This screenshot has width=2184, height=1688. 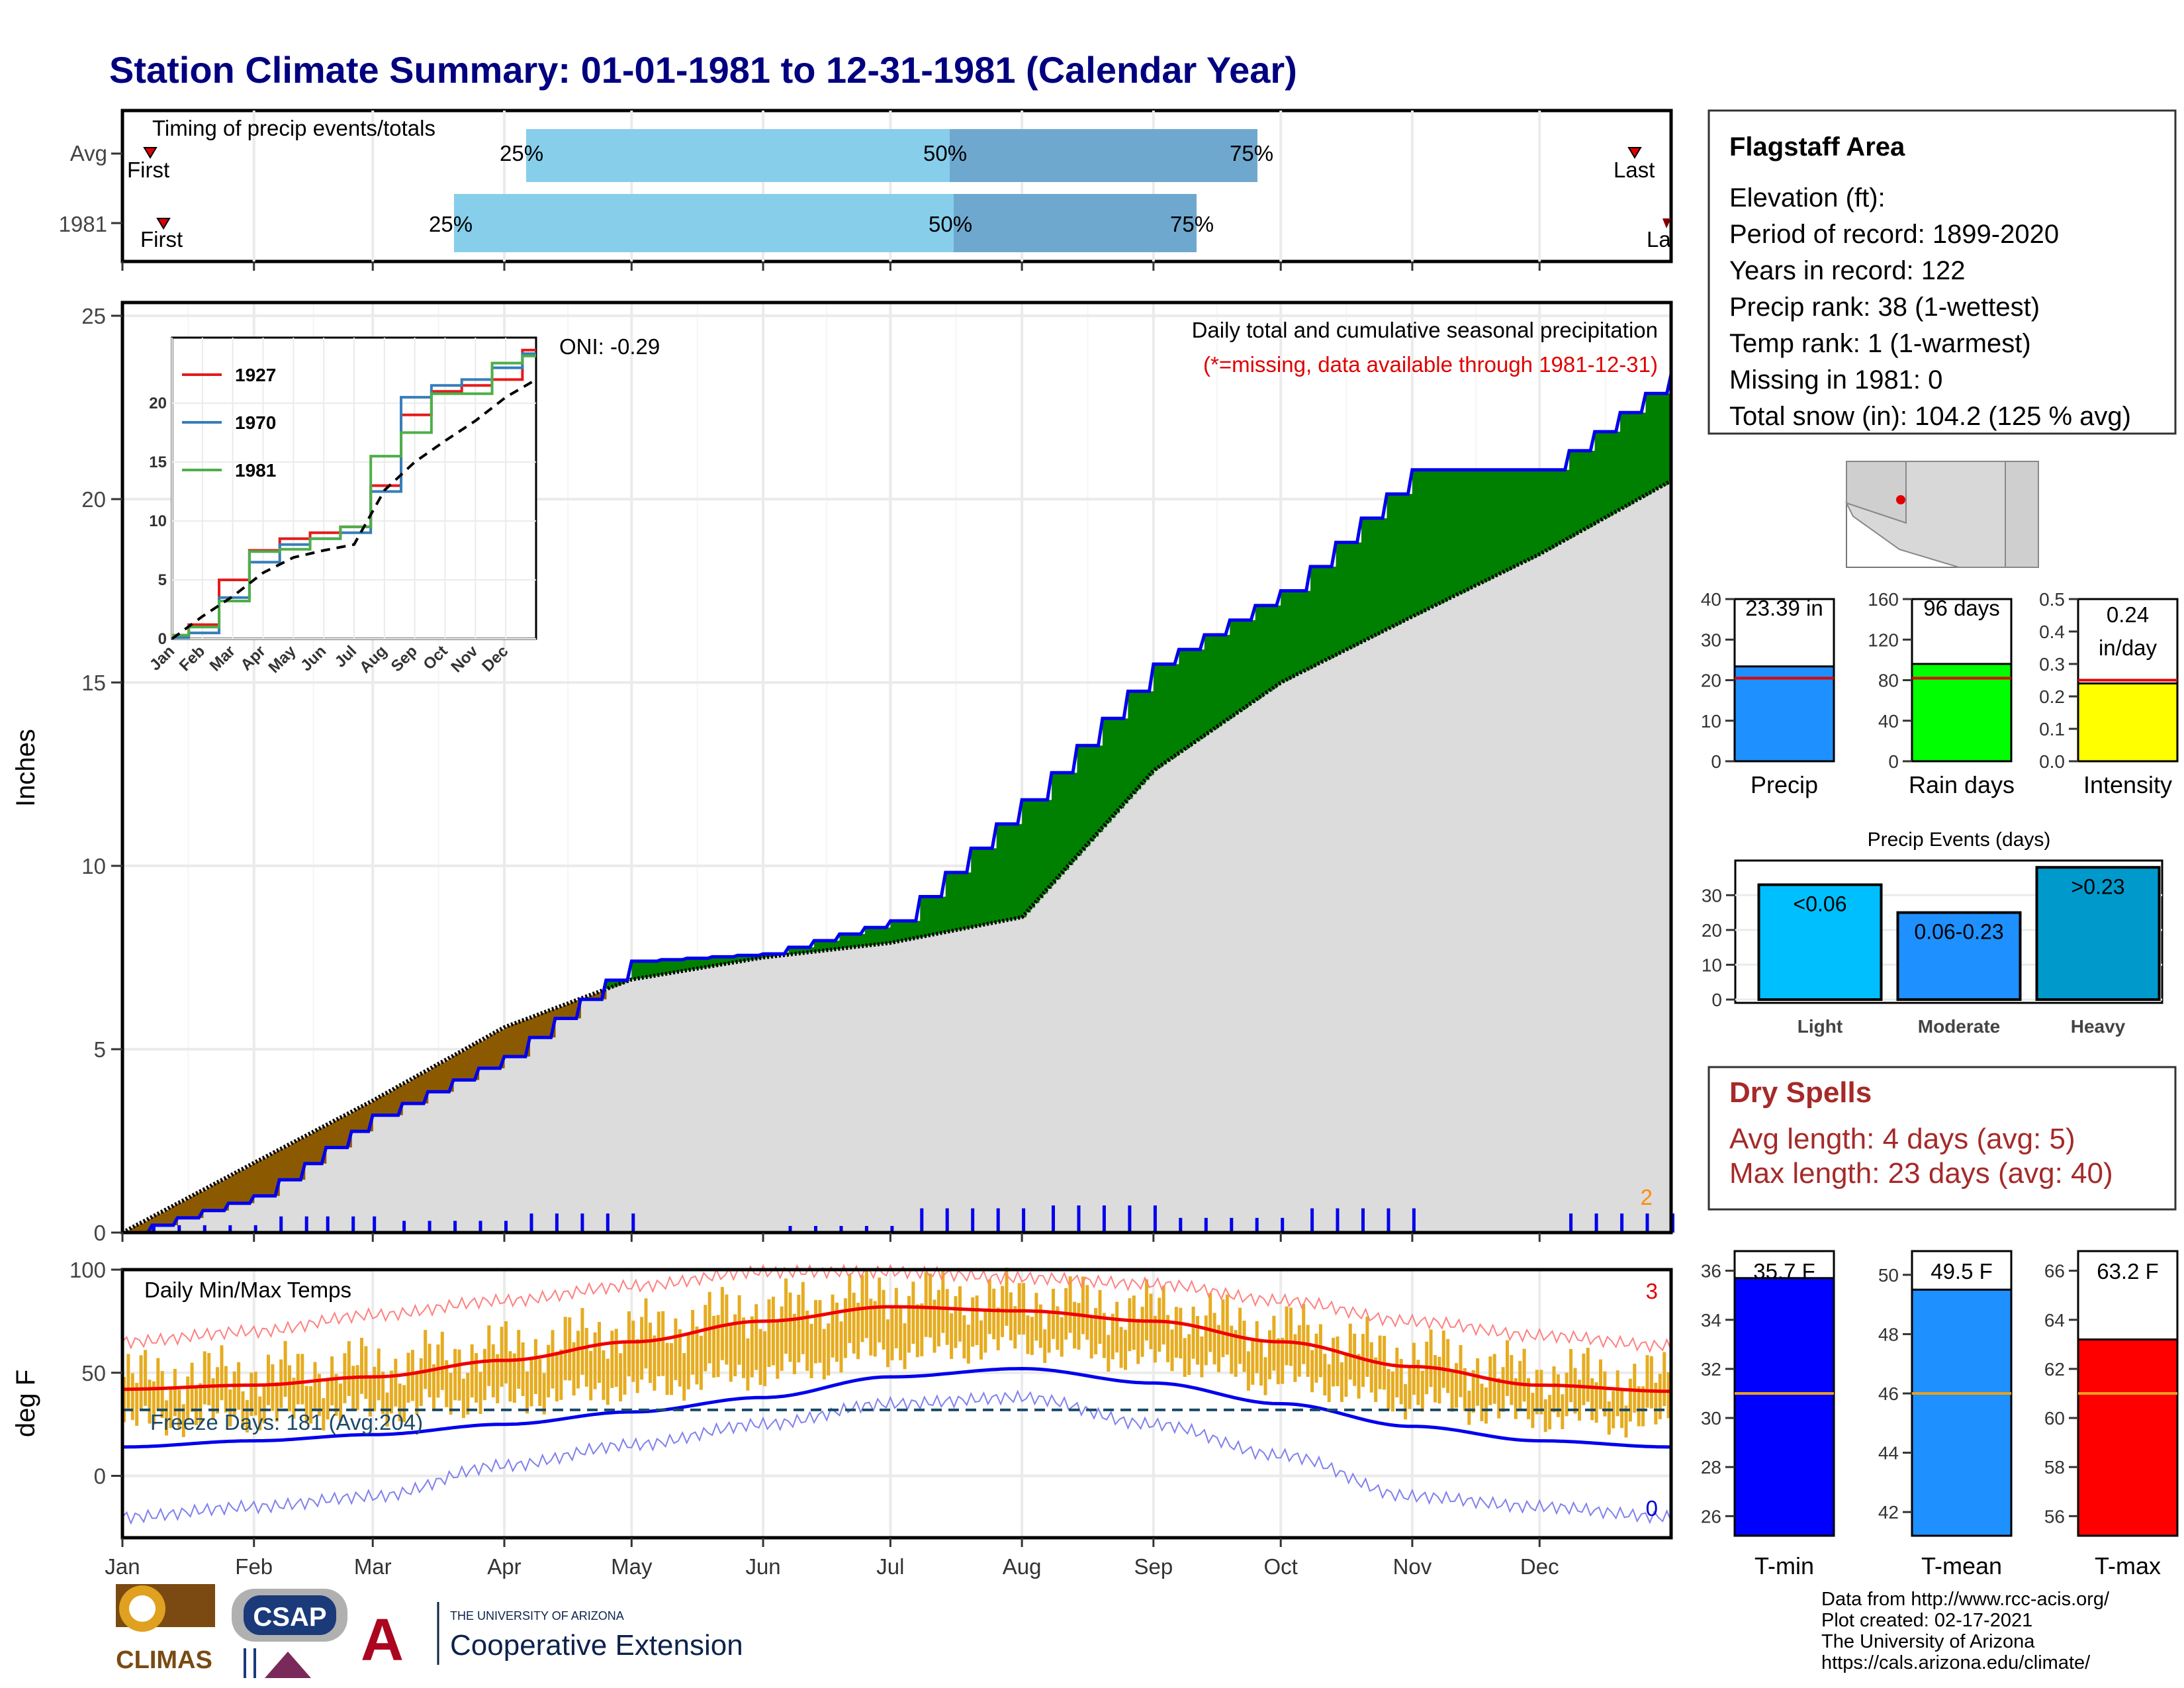 What do you see at coordinates (2052, 761) in the screenshot?
I see `ytick-label: 0.0` at bounding box center [2052, 761].